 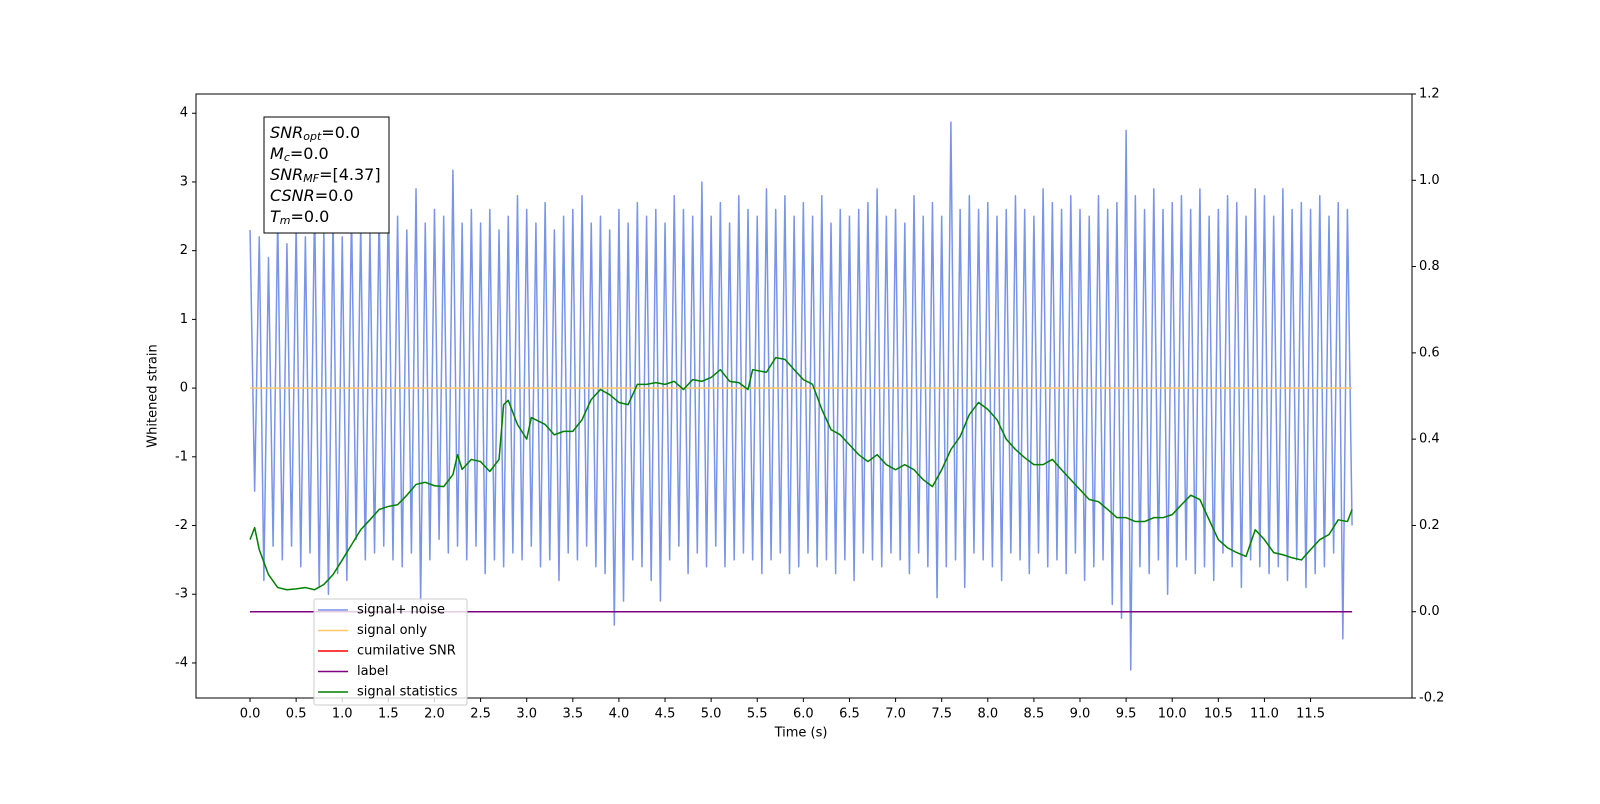 I want to click on annotation-line: SNRopt=0.0, so click(x=315, y=133).